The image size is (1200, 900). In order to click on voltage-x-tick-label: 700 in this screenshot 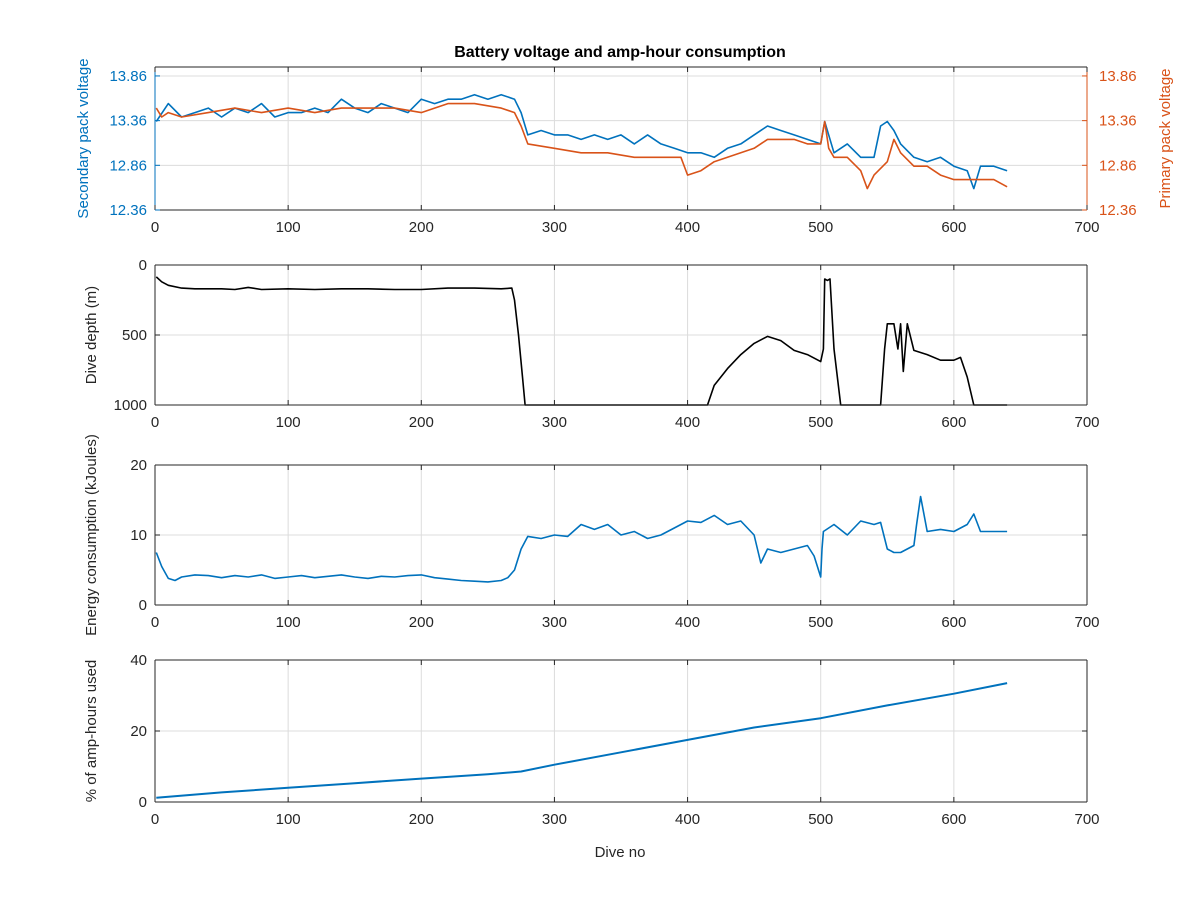, I will do `click(1086, 227)`.